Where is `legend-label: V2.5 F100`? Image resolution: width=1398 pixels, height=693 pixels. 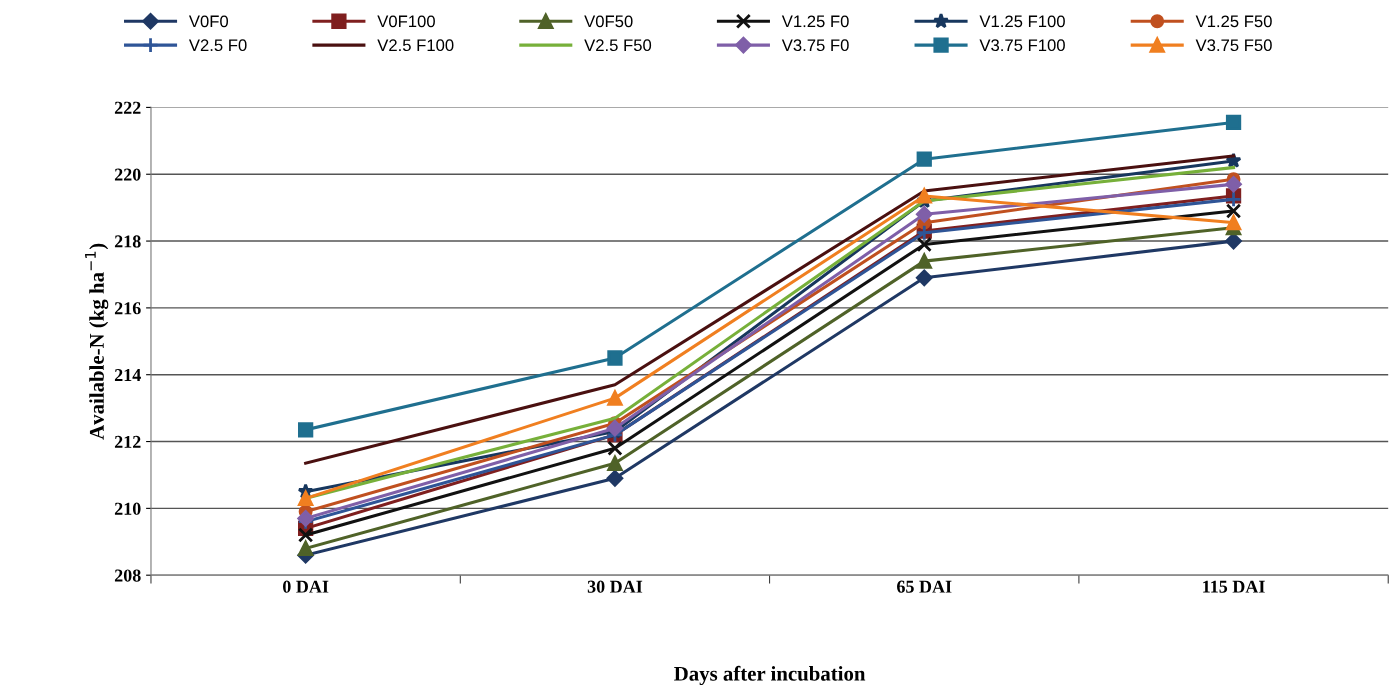 legend-label: V2.5 F100 is located at coordinates (415, 45).